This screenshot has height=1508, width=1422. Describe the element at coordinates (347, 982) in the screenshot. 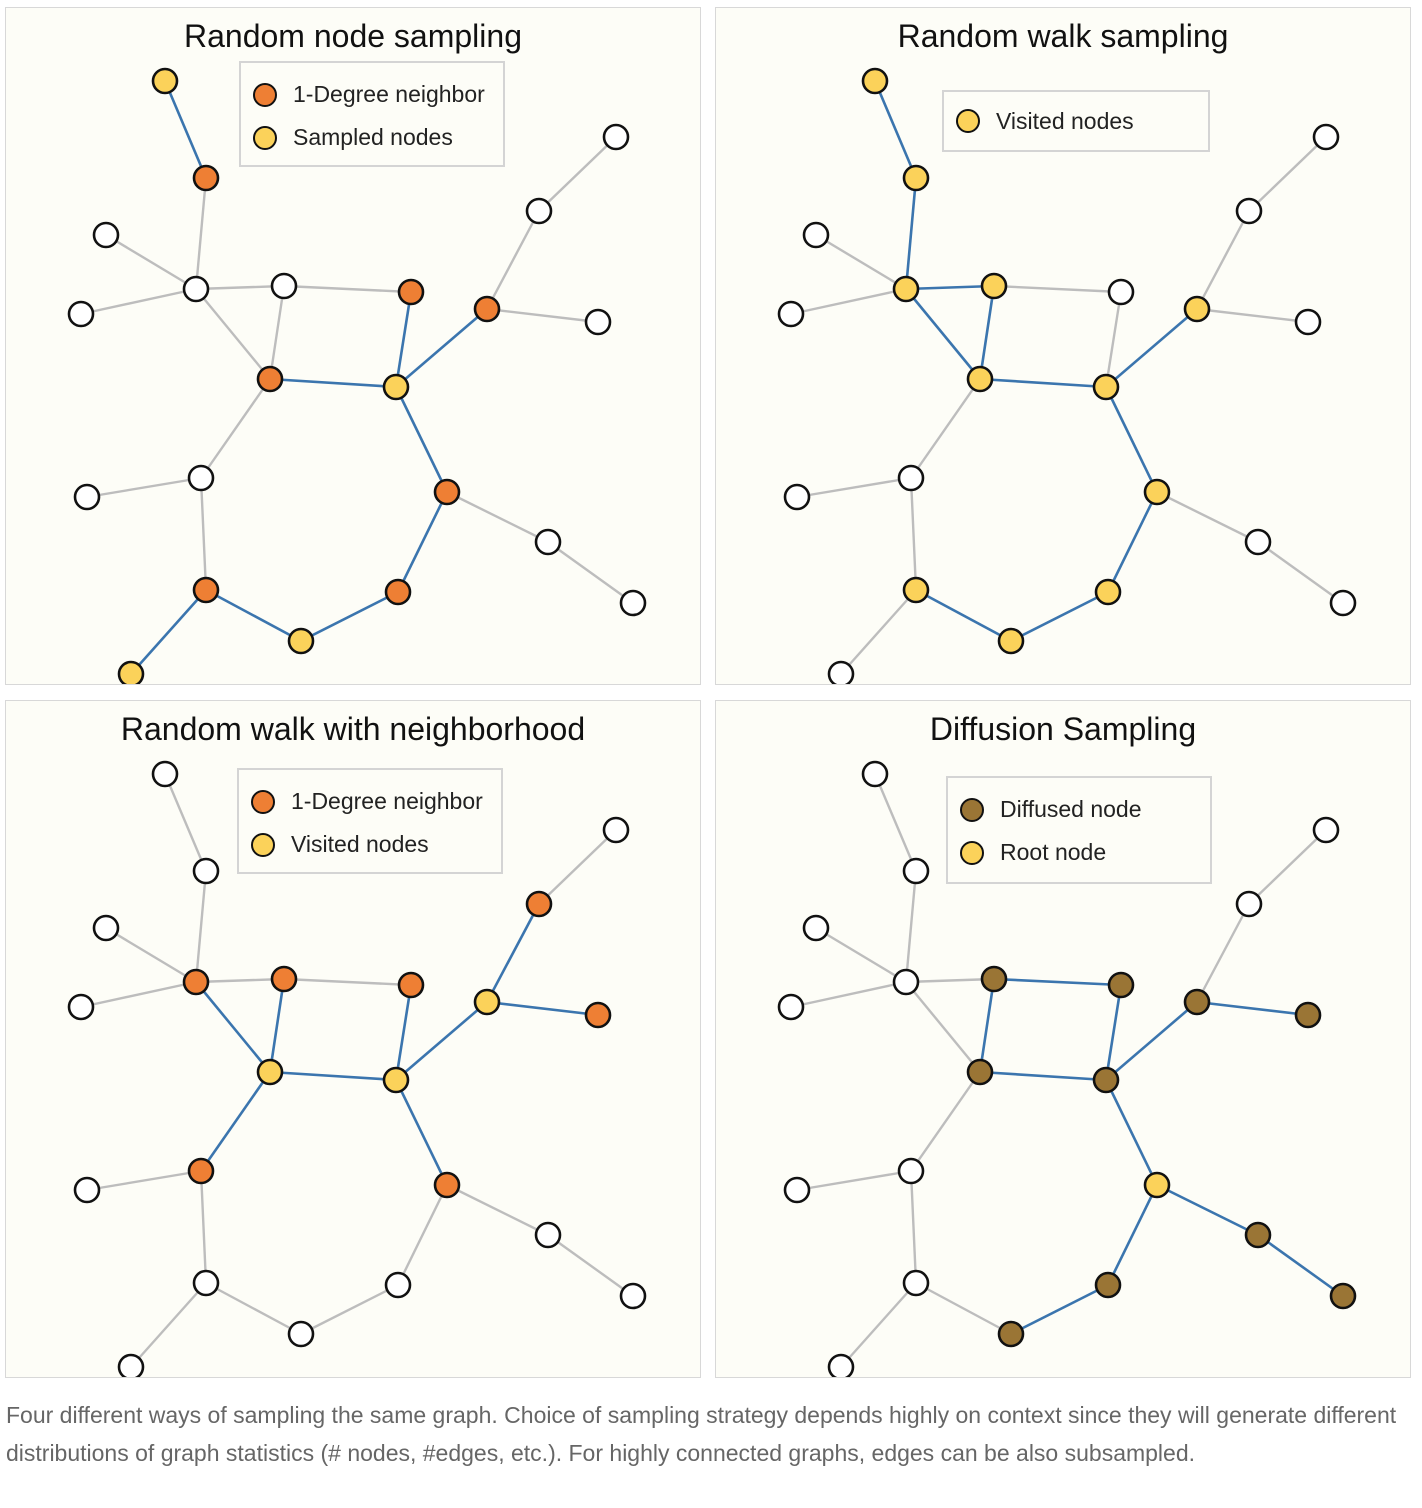

I see `edge-f-g` at that location.